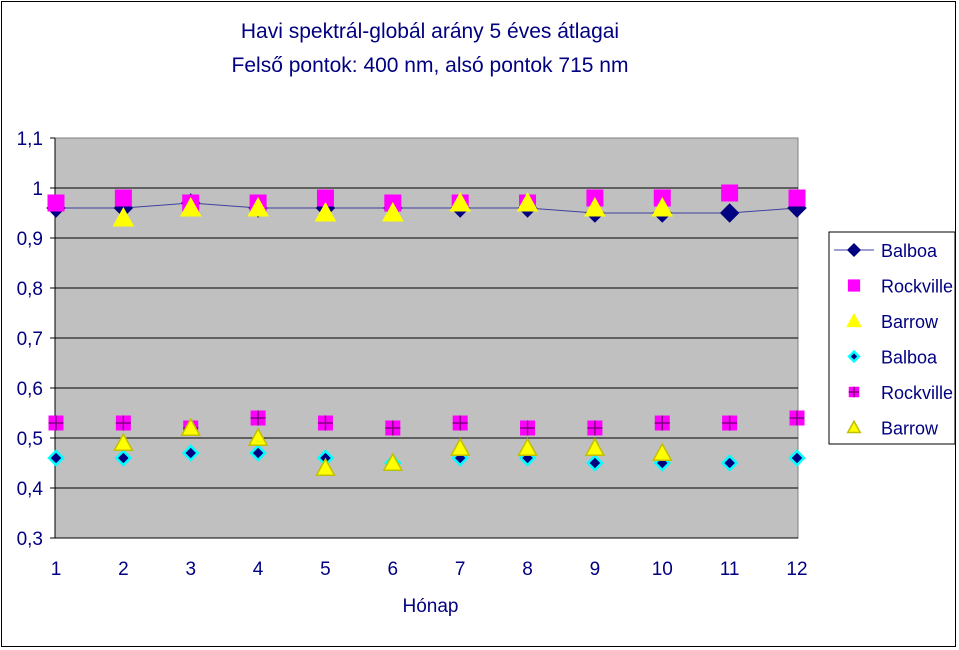  I want to click on y-tick-label: 1, so click(37, 189).